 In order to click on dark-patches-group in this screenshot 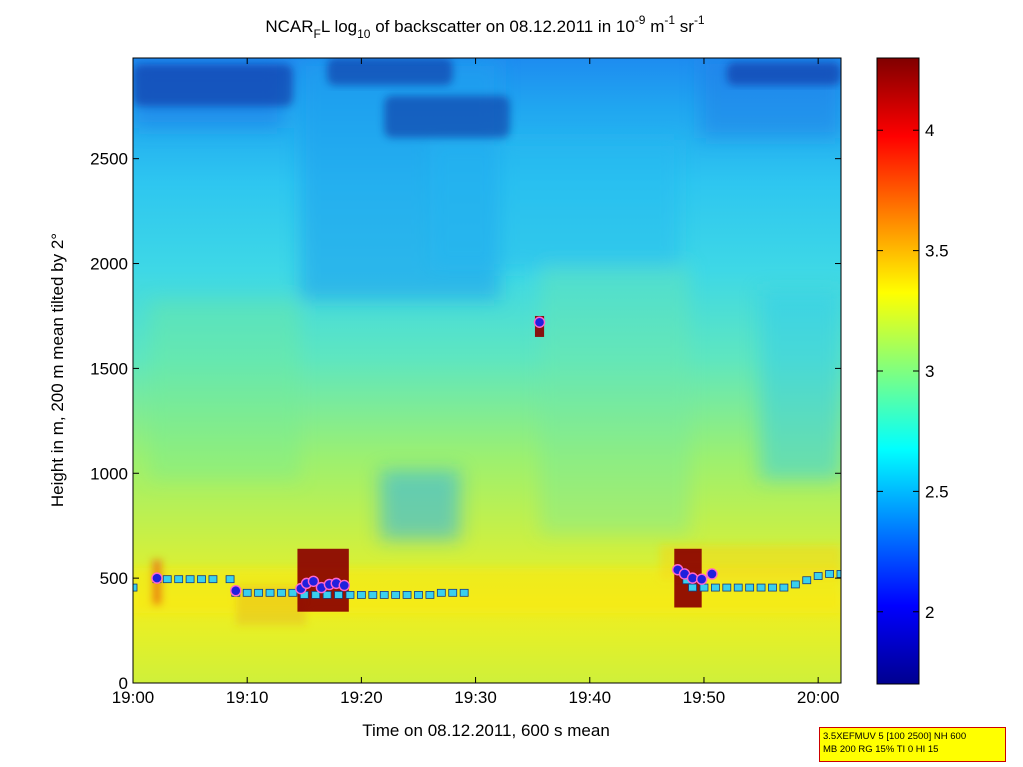, I will do `click(487, 98)`.